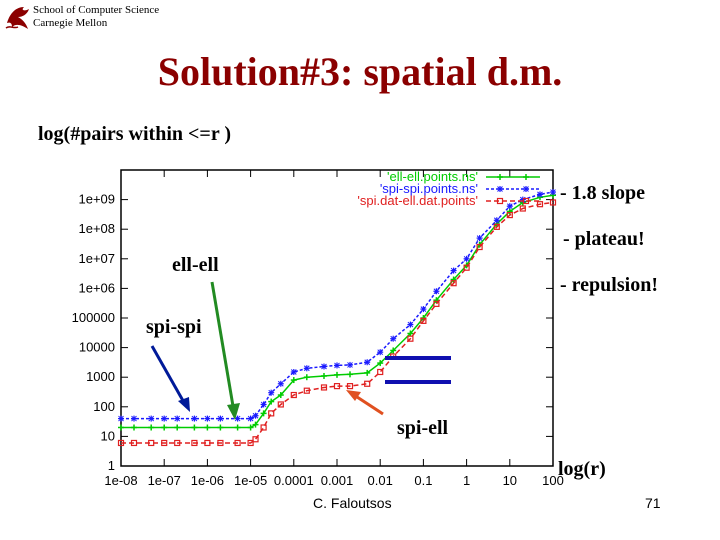 This screenshot has height=540, width=720. I want to click on school-line-1: School of Computer Science, so click(96, 10).